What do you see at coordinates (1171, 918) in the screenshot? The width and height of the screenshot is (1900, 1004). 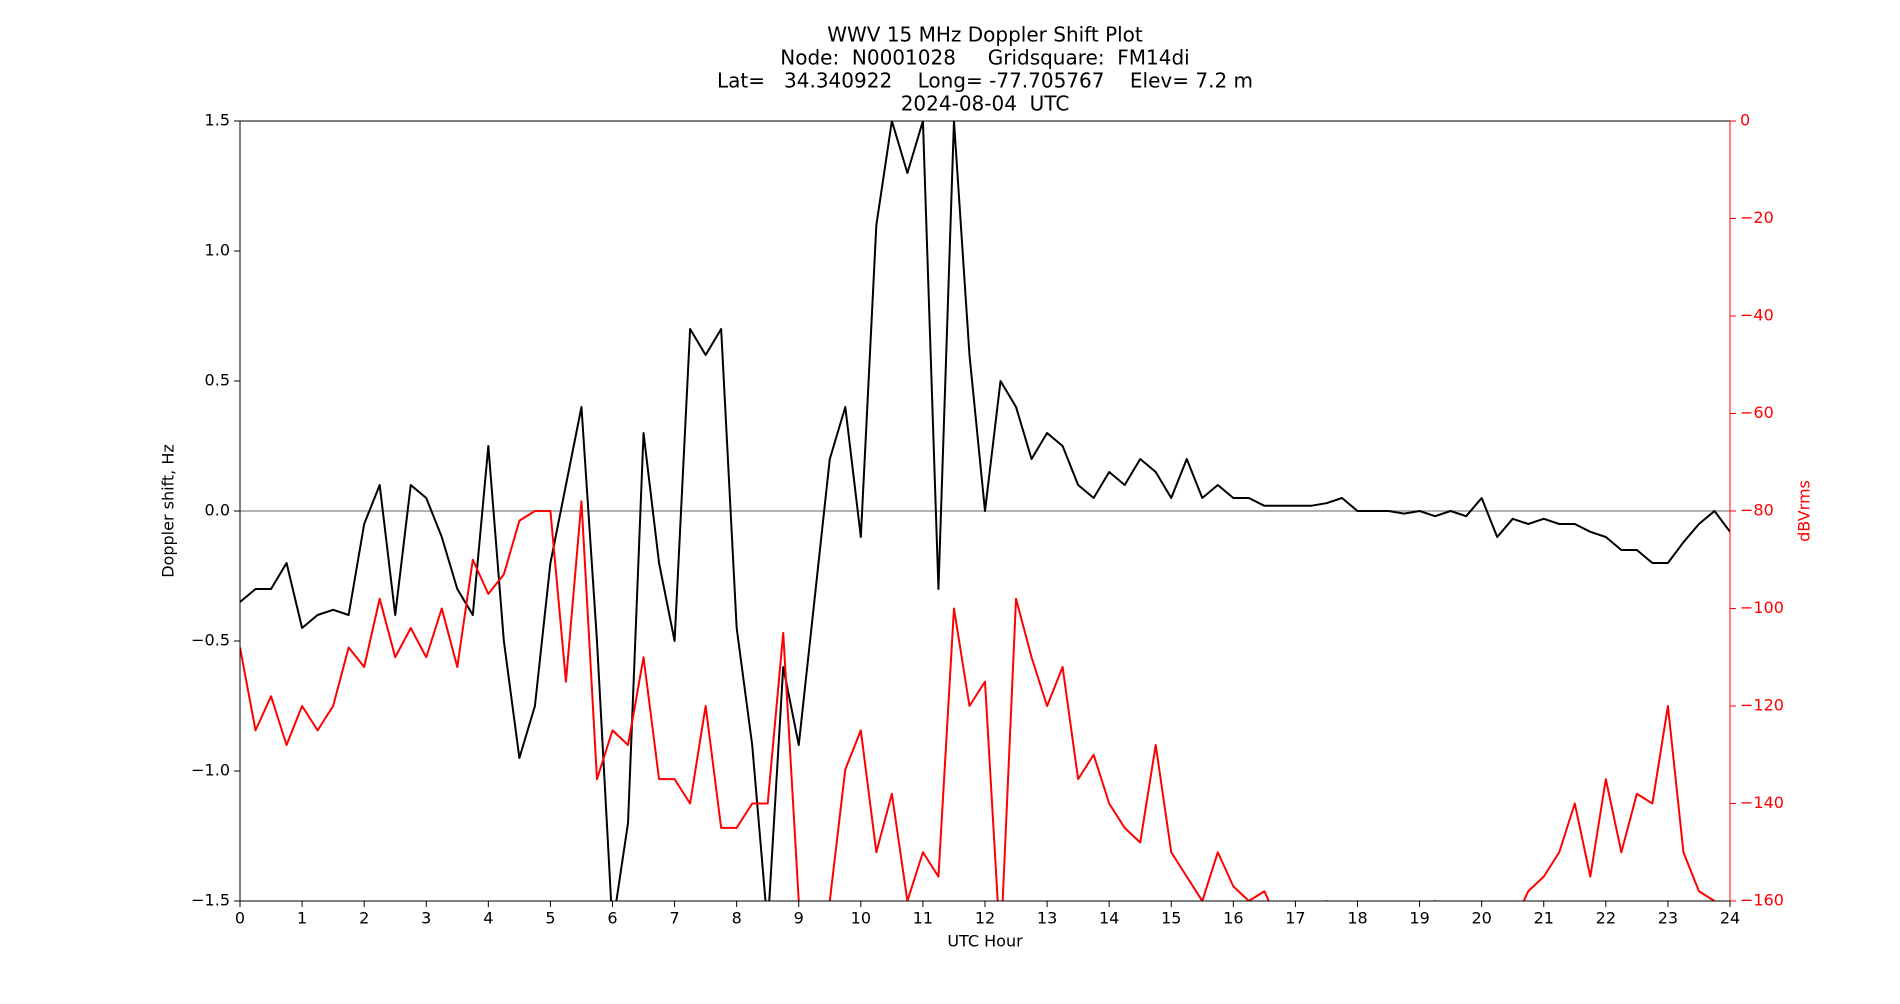 I see `x-tick-label: 15` at bounding box center [1171, 918].